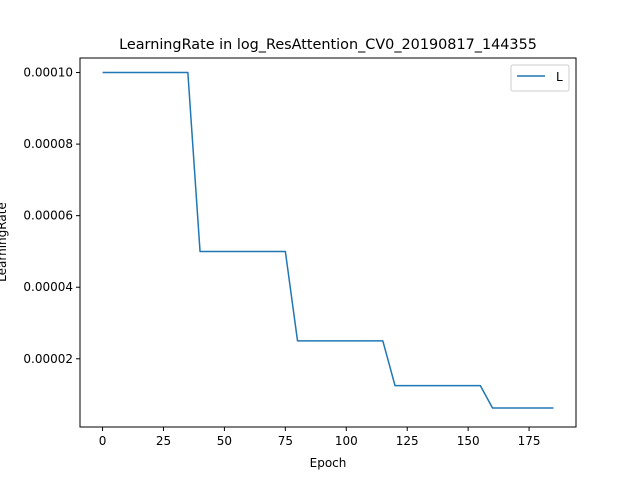 Image resolution: width=640 pixels, height=480 pixels. Describe the element at coordinates (48, 216) in the screenshot. I see `y-tick-label: 0.00006` at that location.